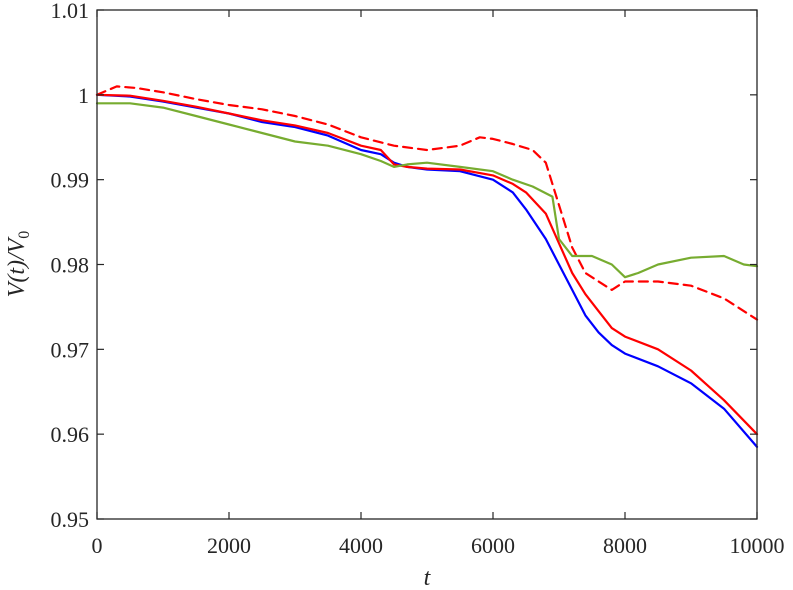 The image size is (793, 590). Describe the element at coordinates (625, 545) in the screenshot. I see `x-tick-label: 8000` at that location.